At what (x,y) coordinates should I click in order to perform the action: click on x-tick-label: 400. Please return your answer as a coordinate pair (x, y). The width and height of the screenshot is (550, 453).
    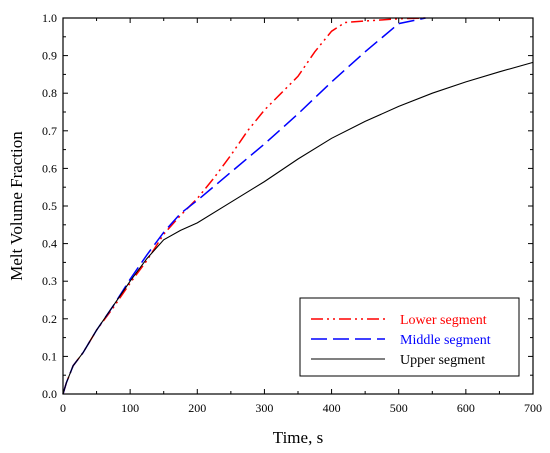
    Looking at the image, I should click on (332, 408).